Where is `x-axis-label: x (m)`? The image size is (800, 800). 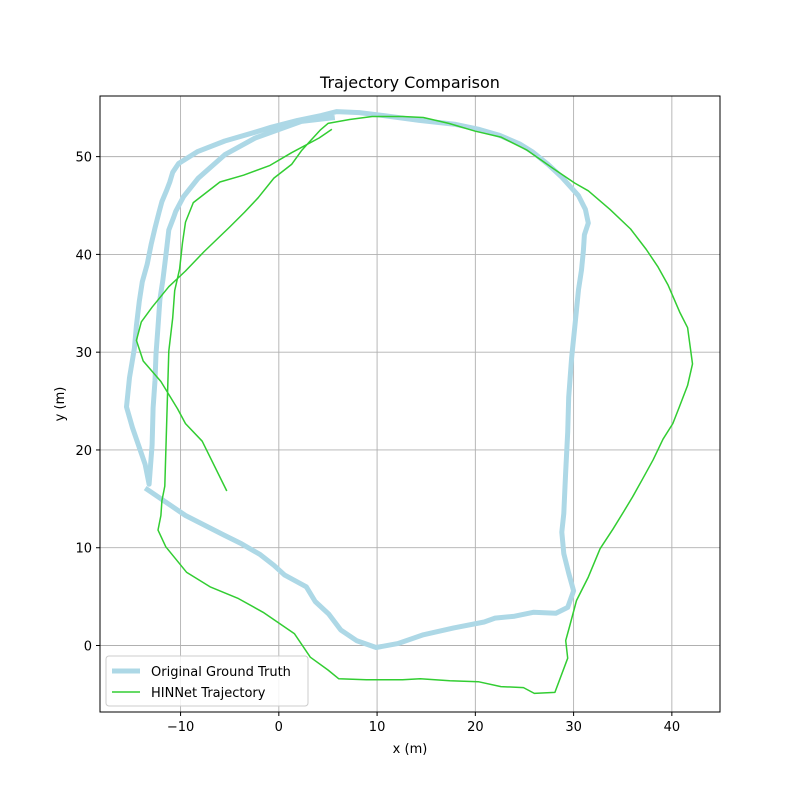
x-axis-label: x (m) is located at coordinates (410, 749).